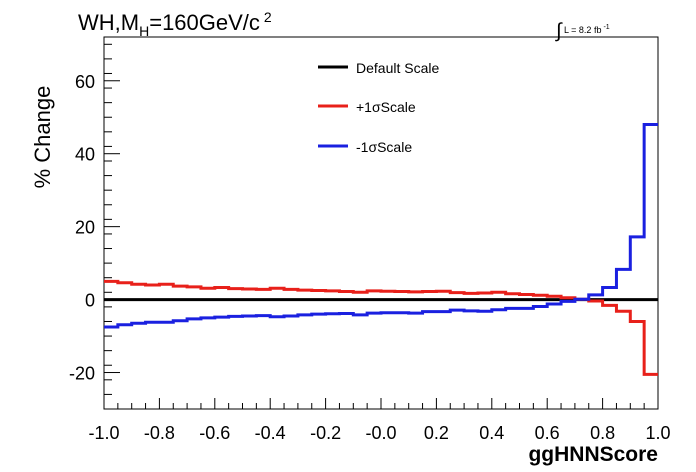 The height and width of the screenshot is (472, 696). What do you see at coordinates (436, 433) in the screenshot?
I see `x-tick-label: 0.2` at bounding box center [436, 433].